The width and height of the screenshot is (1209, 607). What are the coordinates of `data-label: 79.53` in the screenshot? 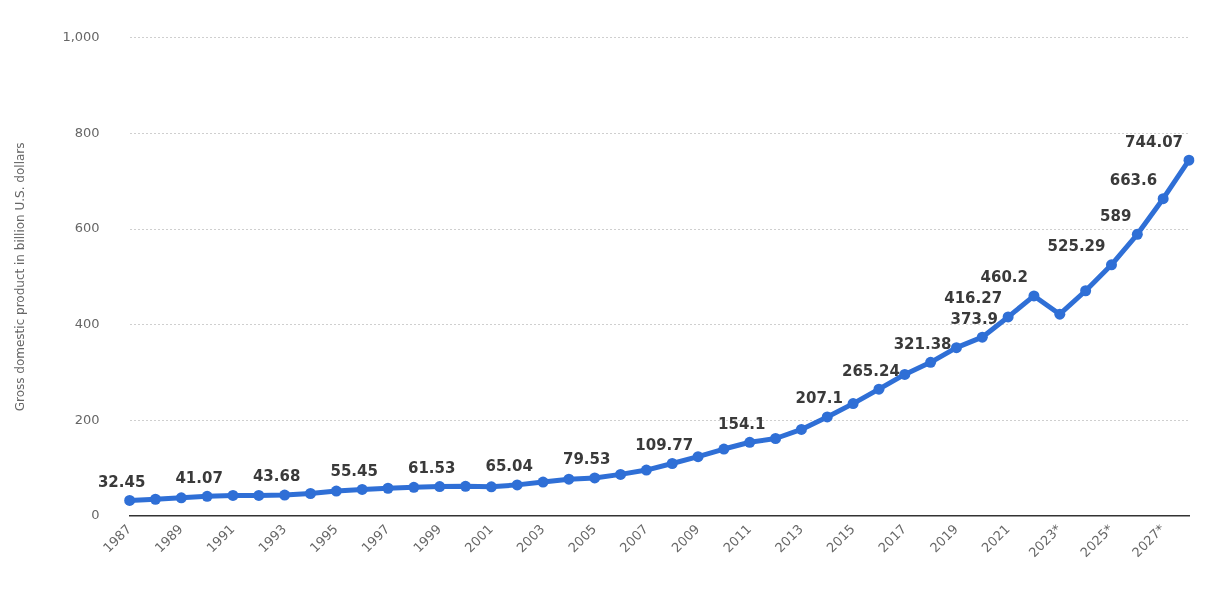 It's located at (586, 459).